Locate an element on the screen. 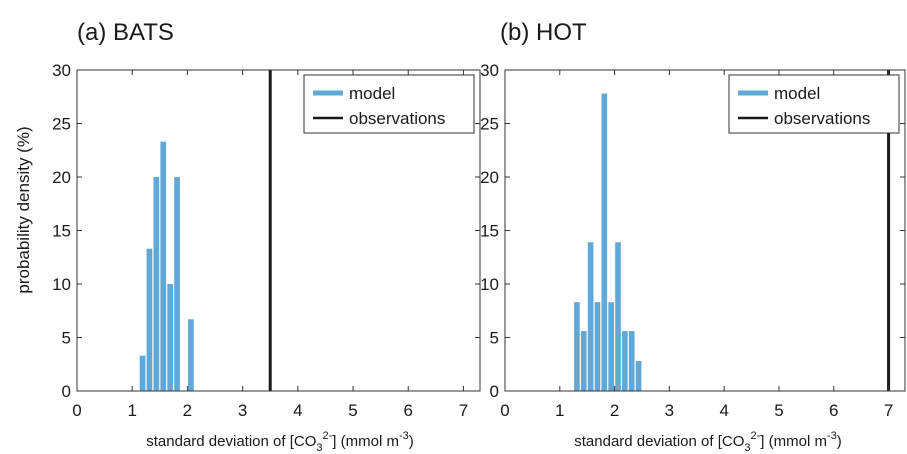 The image size is (907, 454). chart-title: (b) HOT is located at coordinates (543, 32).